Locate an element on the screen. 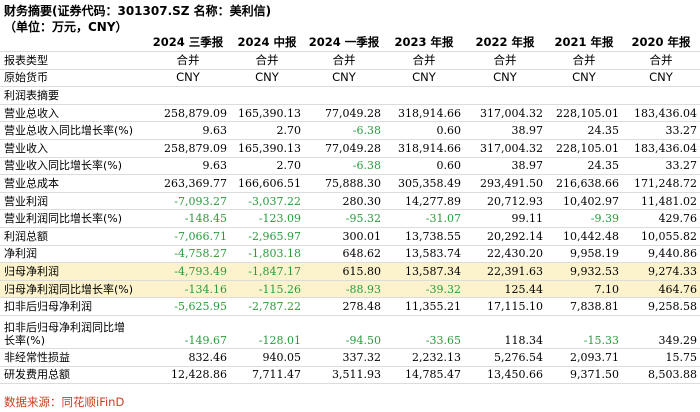  table-cell: 22,430.20 is located at coordinates (505, 254).